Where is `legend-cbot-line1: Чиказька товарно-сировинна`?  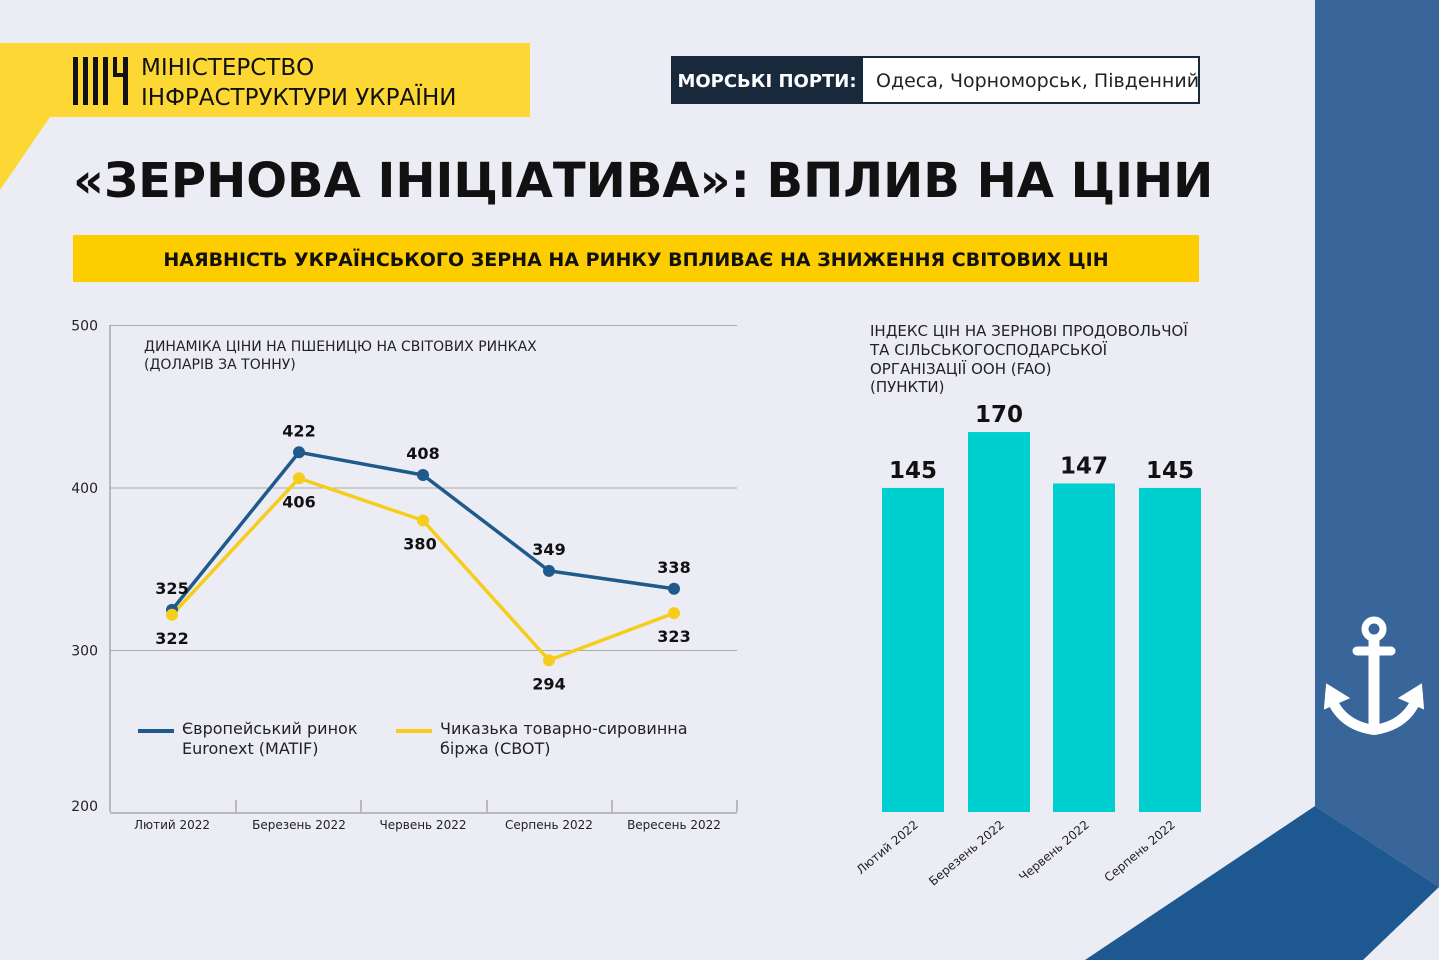
legend-cbot-line1: Чиказька товарно-сировинна is located at coordinates (564, 728).